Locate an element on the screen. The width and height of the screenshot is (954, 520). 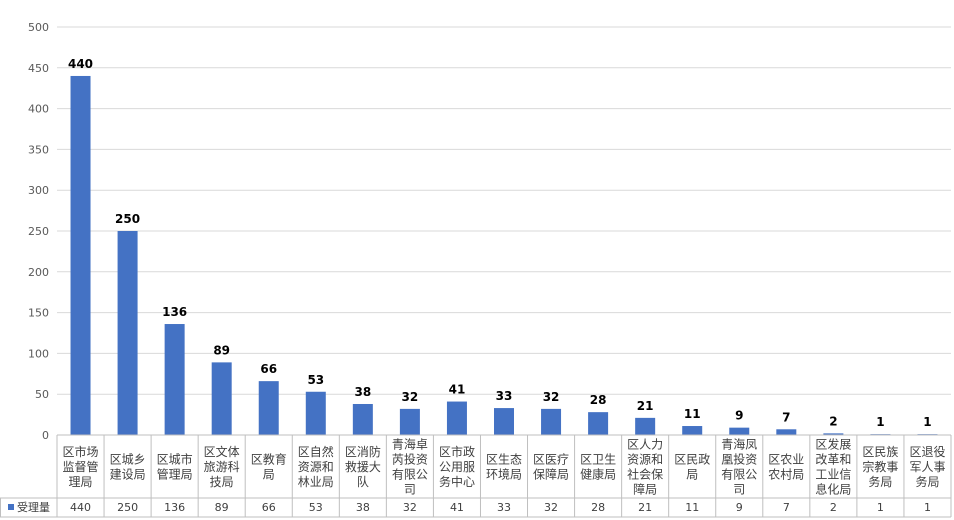
category-label: 区文体旅游科技局 is located at coordinates (222, 466).